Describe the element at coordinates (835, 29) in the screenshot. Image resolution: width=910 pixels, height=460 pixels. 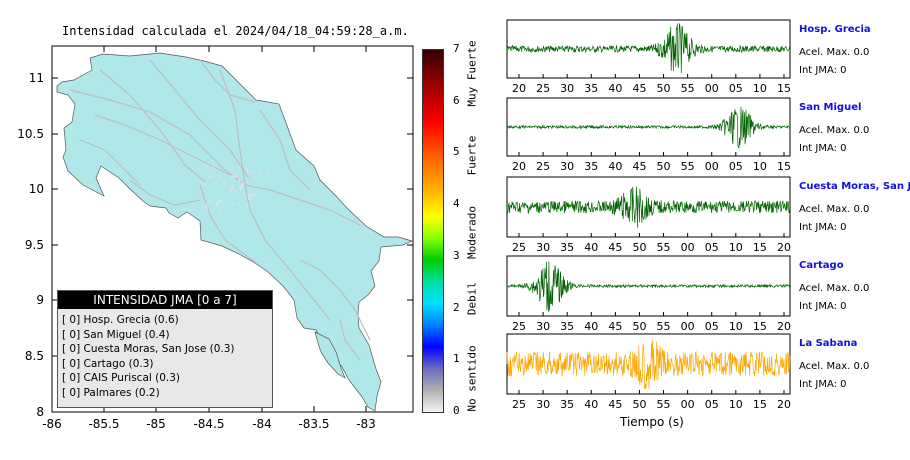
I see `station-name: Hosp. Grecia` at that location.